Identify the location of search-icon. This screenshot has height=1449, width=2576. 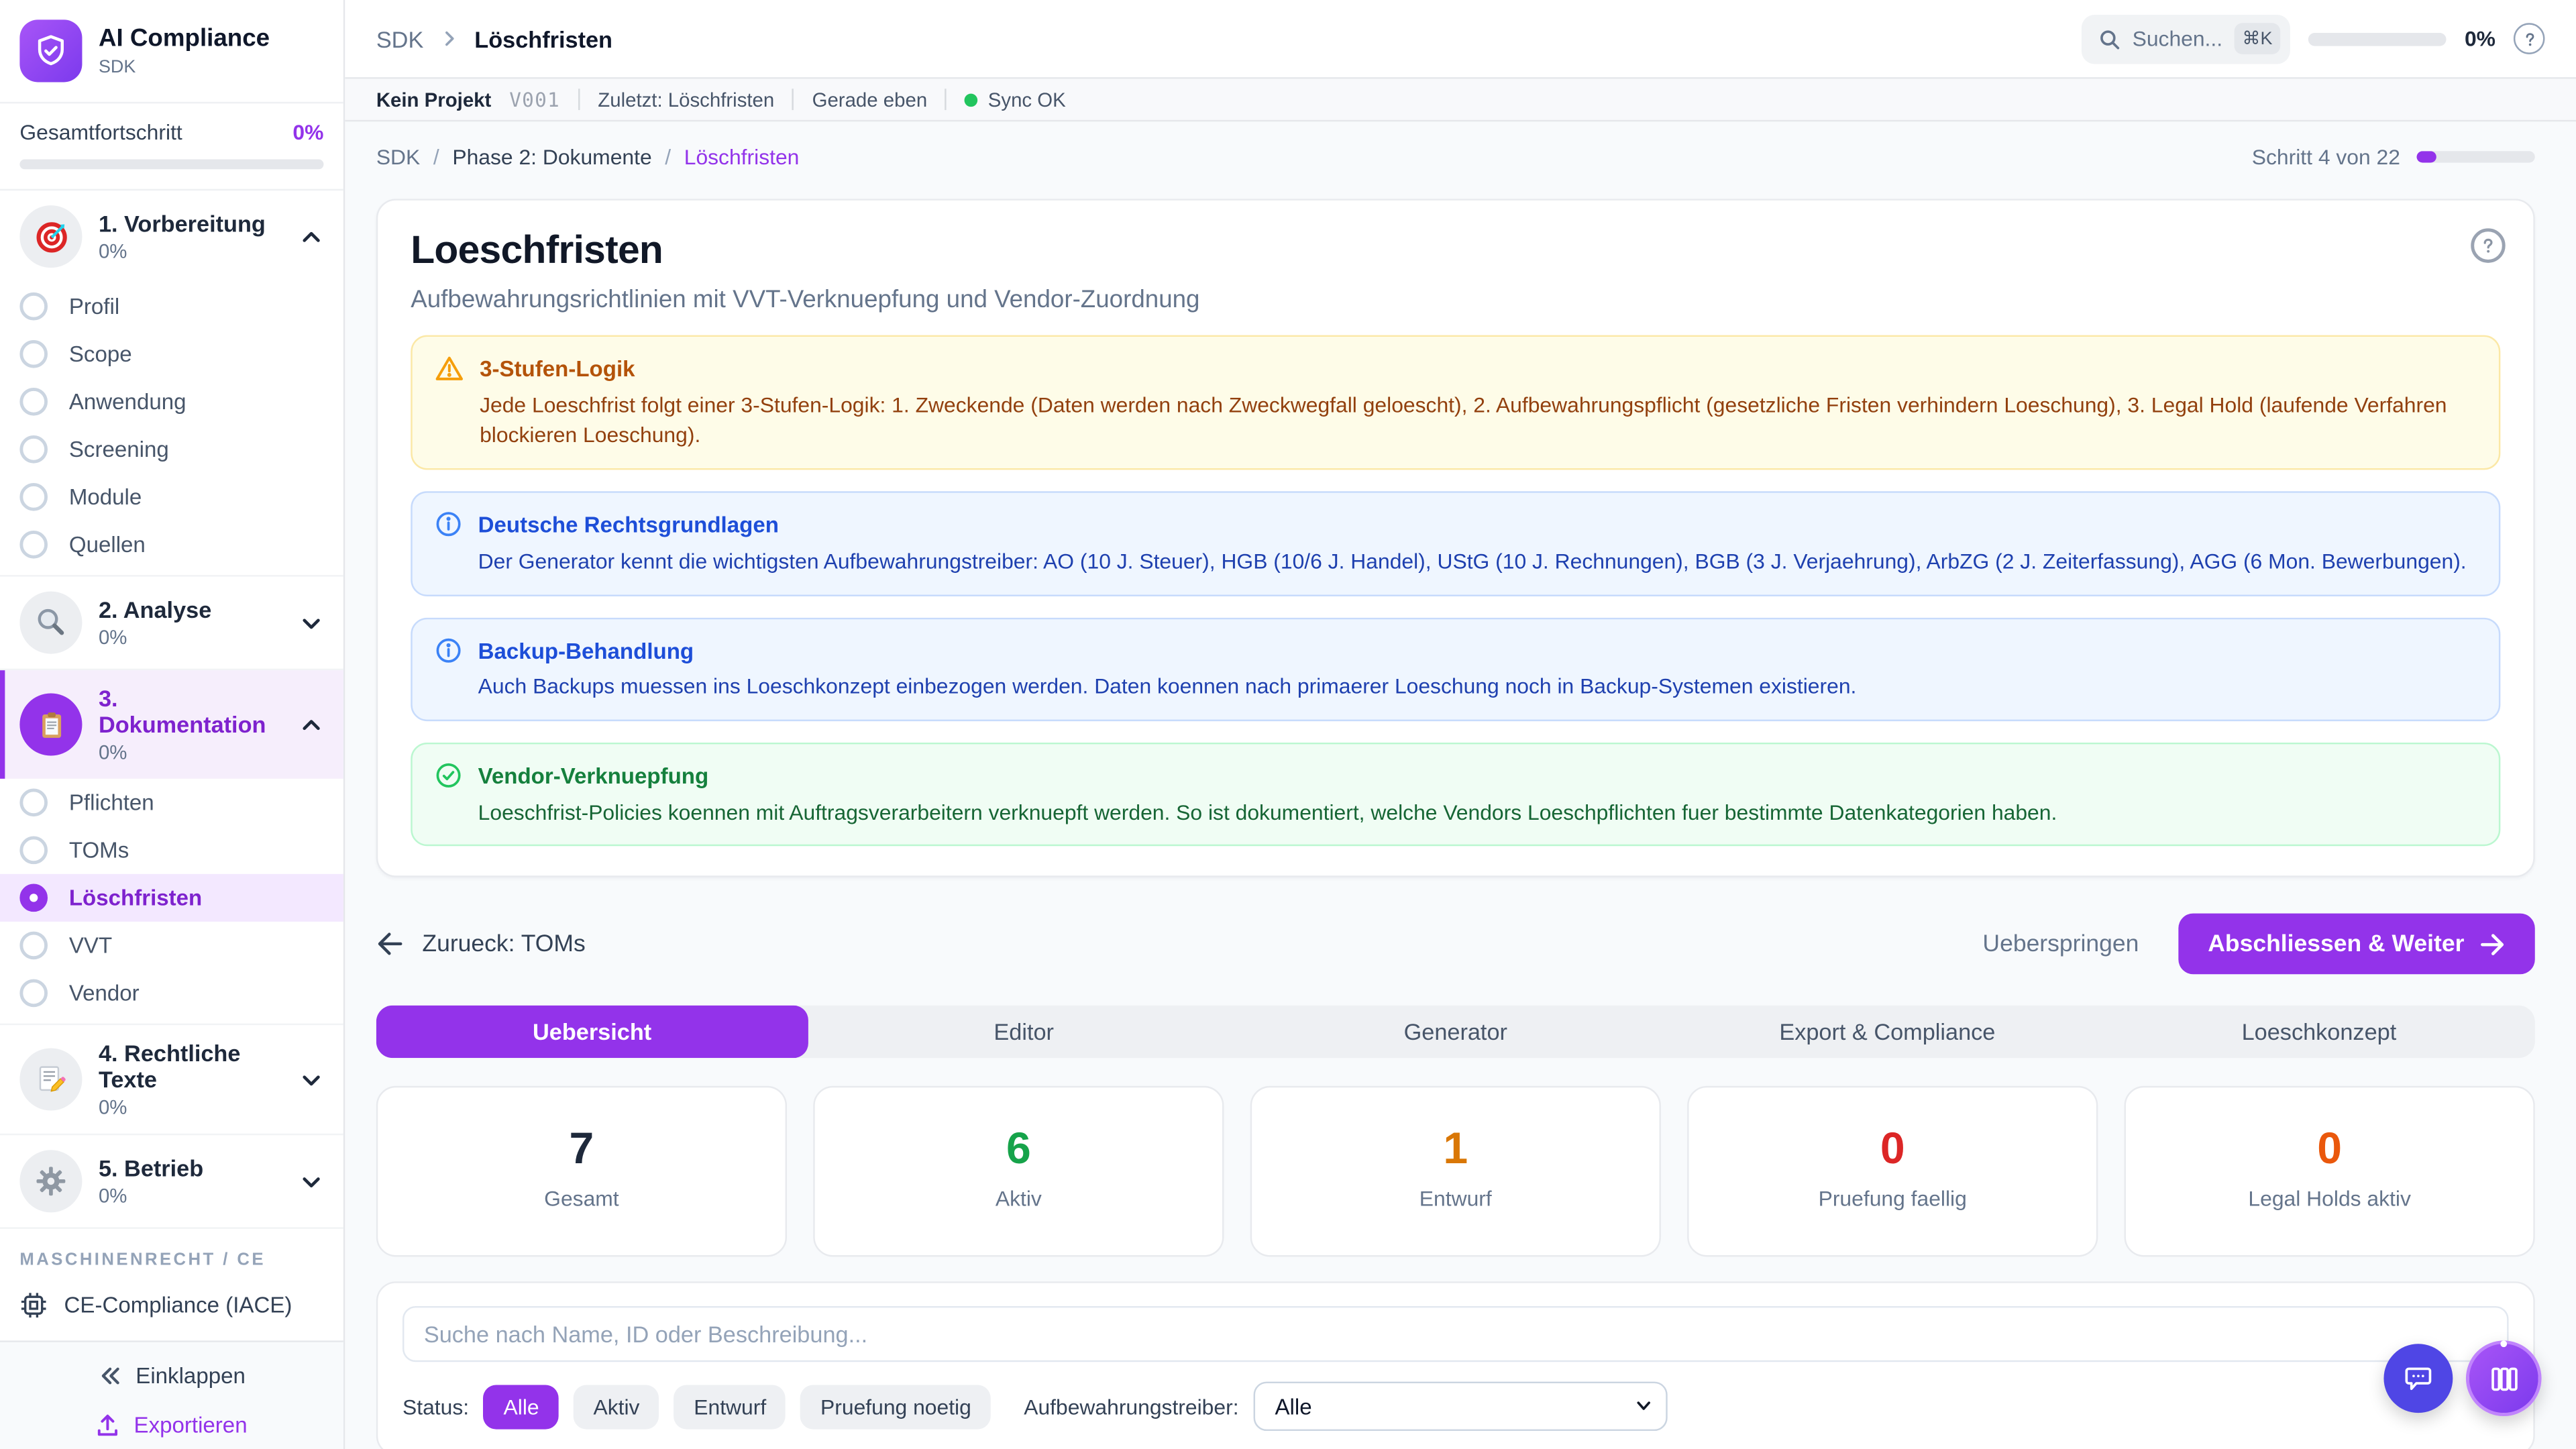
(2109, 38).